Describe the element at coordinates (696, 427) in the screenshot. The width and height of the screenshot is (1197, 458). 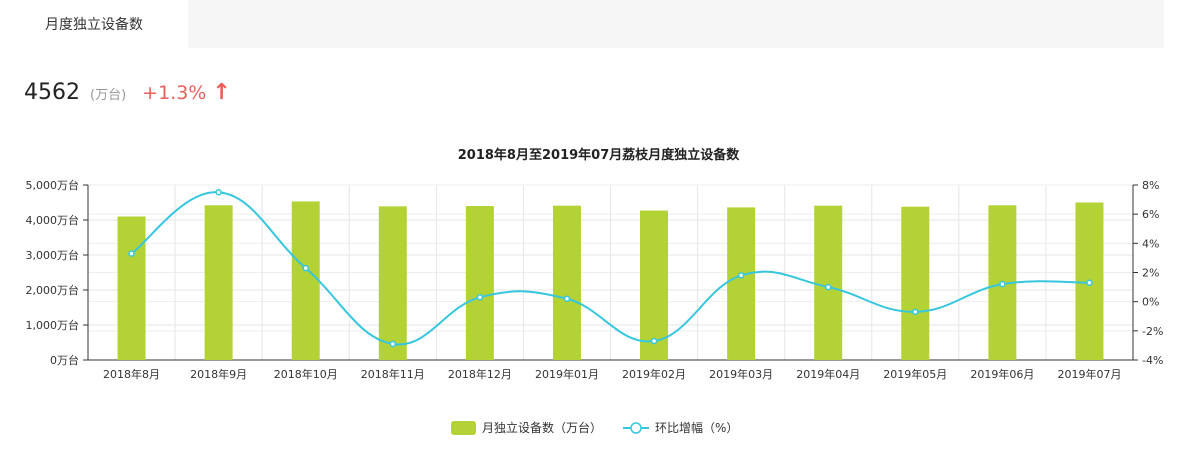
I see `legend-line-label: 环比增幅（%）` at that location.